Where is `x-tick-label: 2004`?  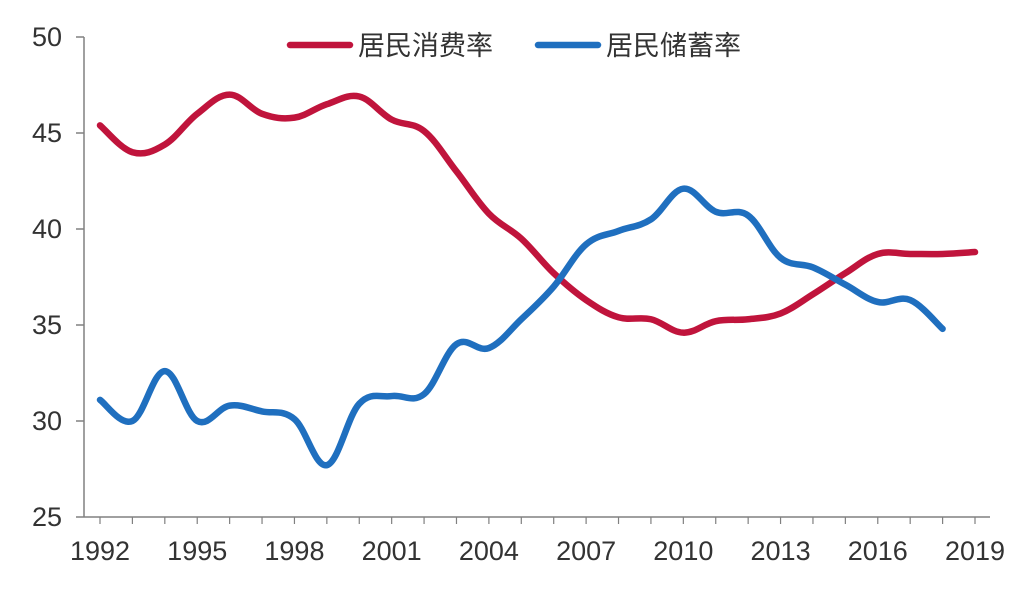
x-tick-label: 2004 is located at coordinates (489, 551).